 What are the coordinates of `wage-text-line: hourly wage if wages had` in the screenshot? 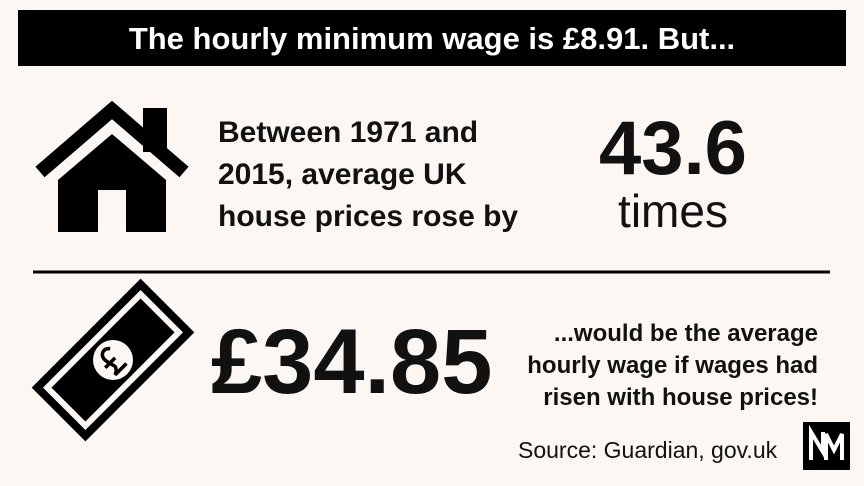 It's located at (672, 365).